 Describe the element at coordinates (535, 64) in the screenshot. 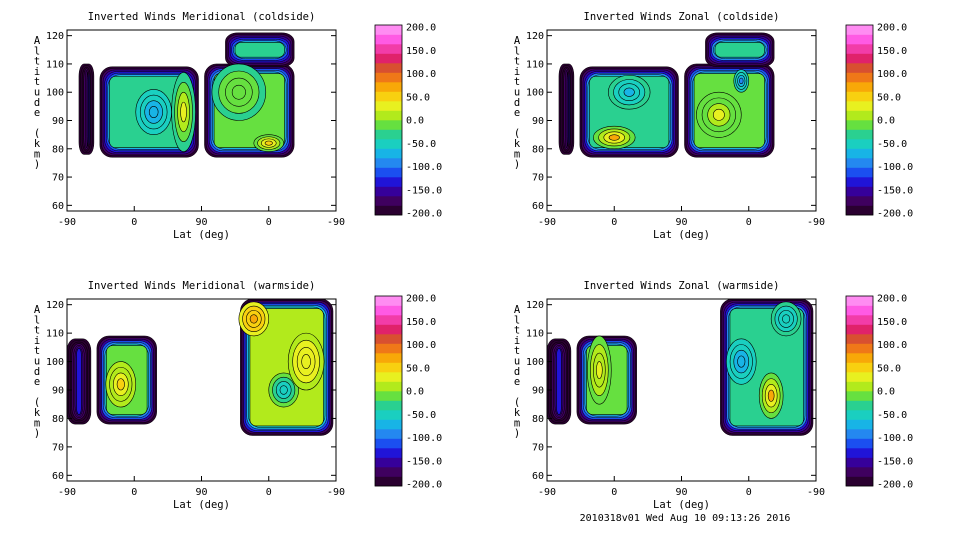

I see `y-tick-label: 110` at that location.